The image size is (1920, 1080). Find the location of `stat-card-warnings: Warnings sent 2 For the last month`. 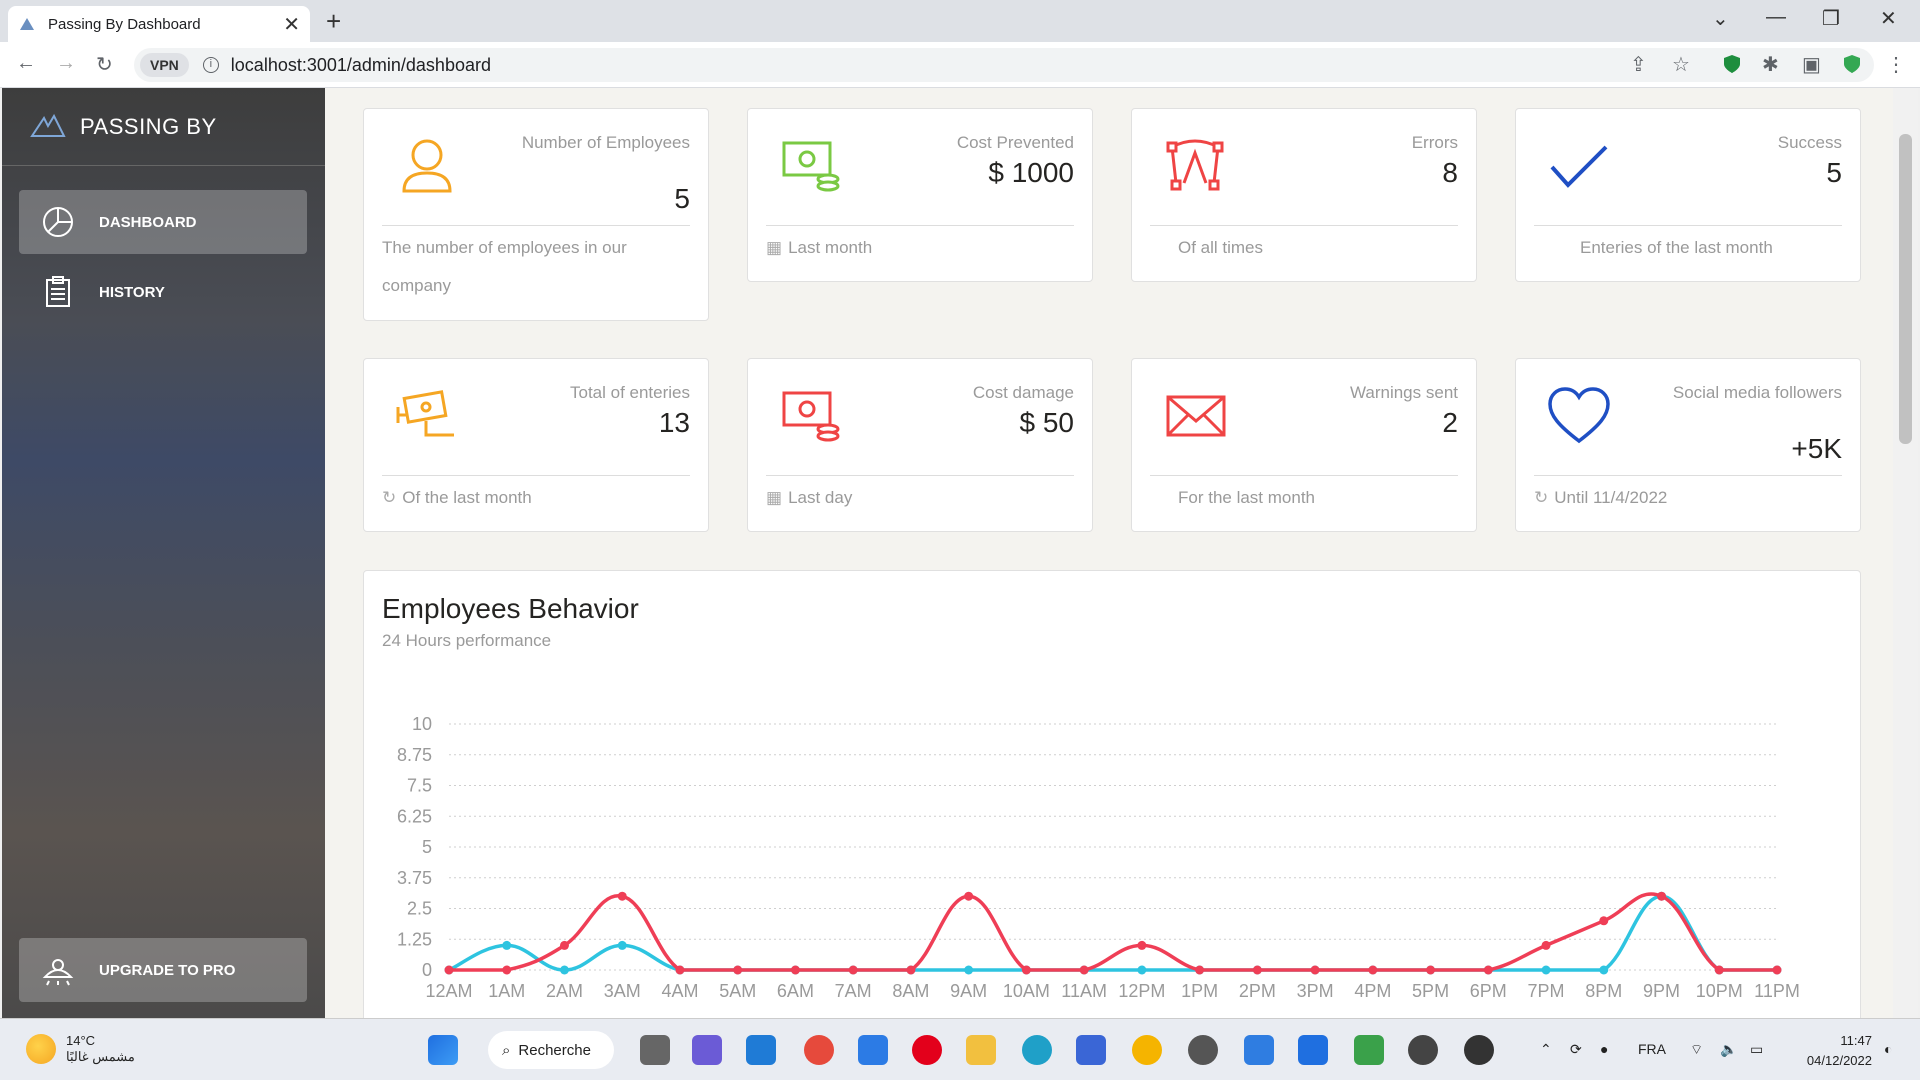

stat-card-warnings: Warnings sent 2 For the last month is located at coordinates (1304, 445).